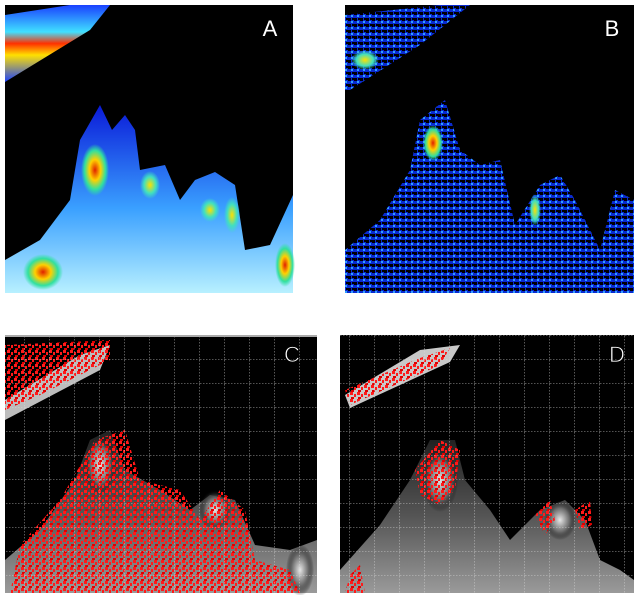  What do you see at coordinates (270, 28) in the screenshot?
I see `panel-label: A` at bounding box center [270, 28].